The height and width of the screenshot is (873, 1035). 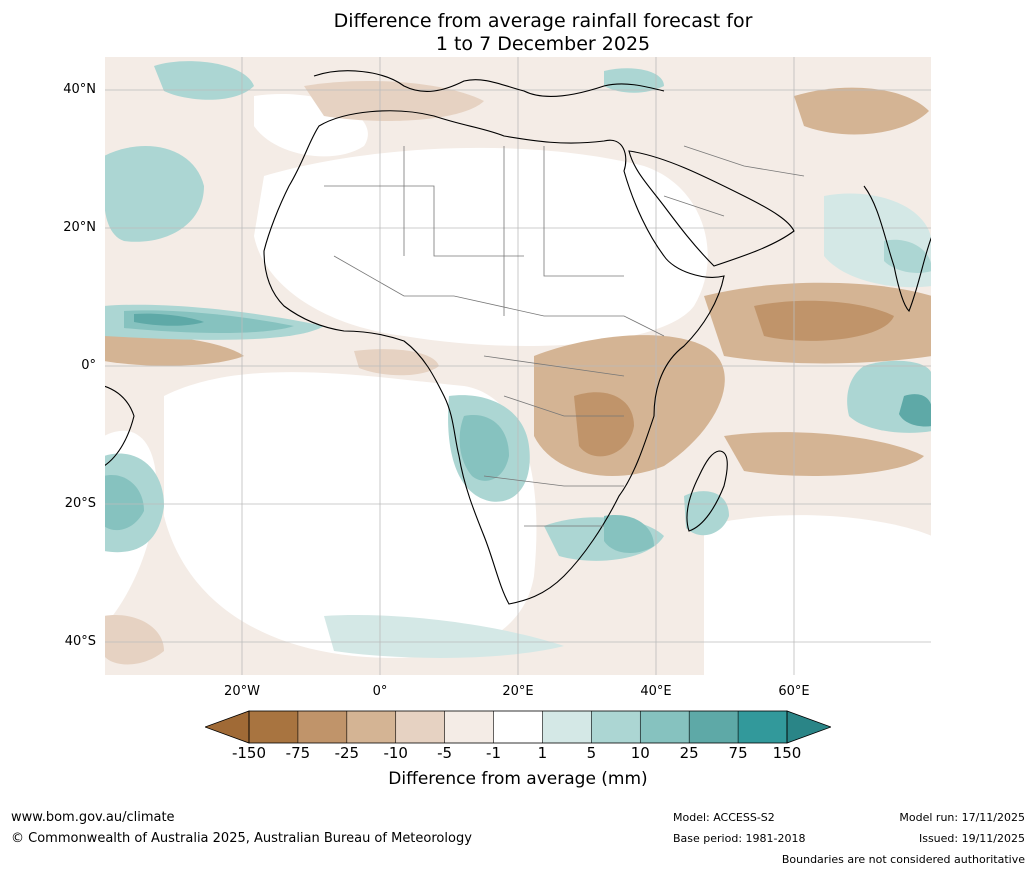 I want to click on wetter-region-west-atlantic, so click(x=154, y=194).